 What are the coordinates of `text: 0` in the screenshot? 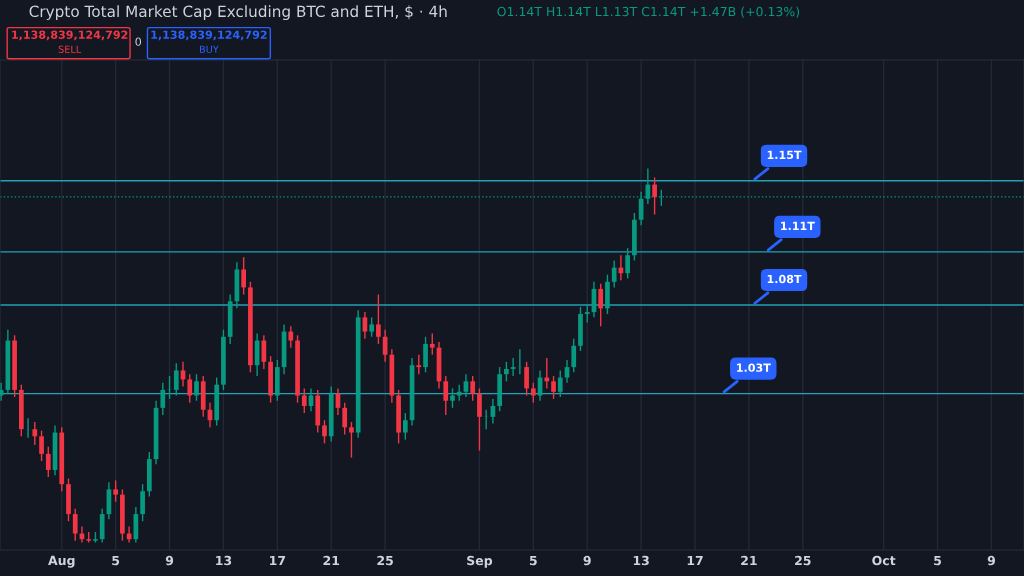 It's located at (138, 41).